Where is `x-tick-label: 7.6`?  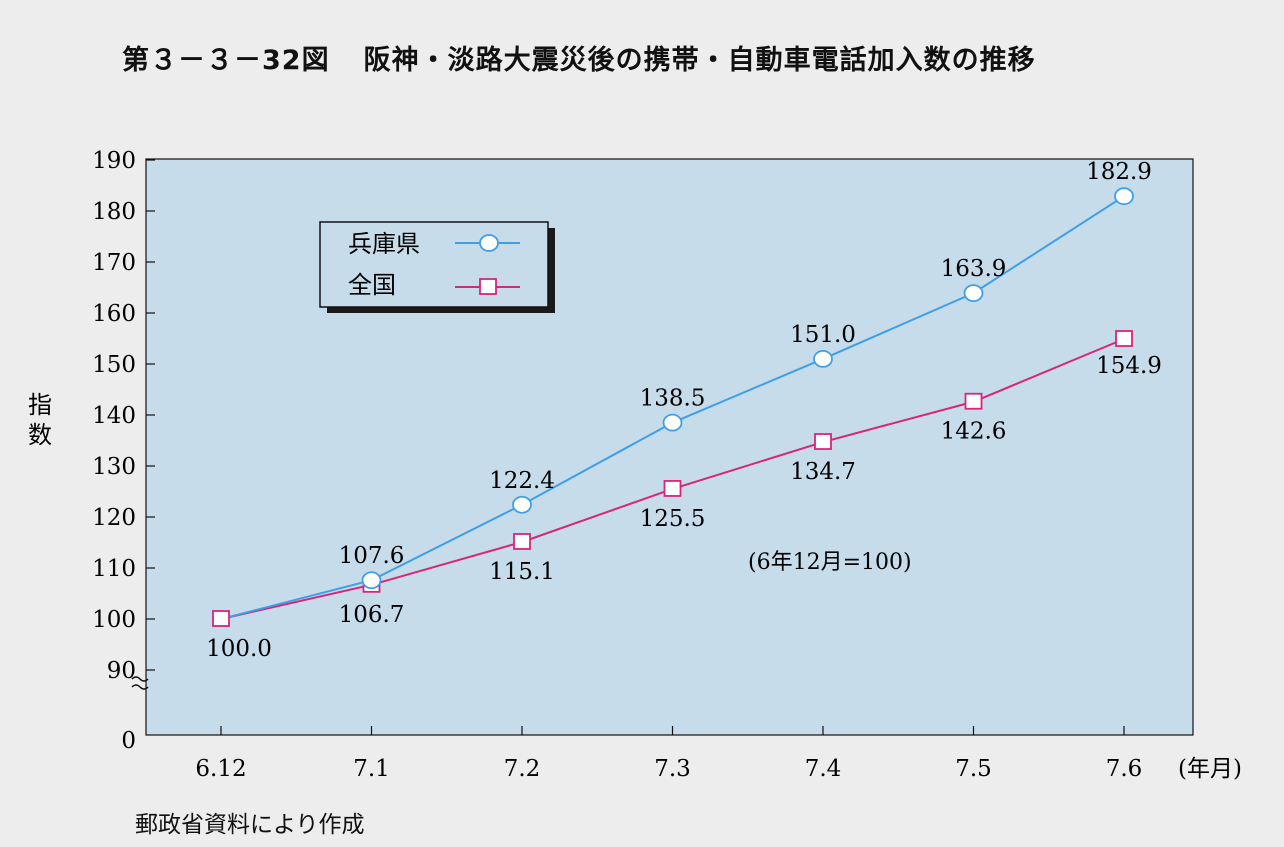 x-tick-label: 7.6 is located at coordinates (1124, 769).